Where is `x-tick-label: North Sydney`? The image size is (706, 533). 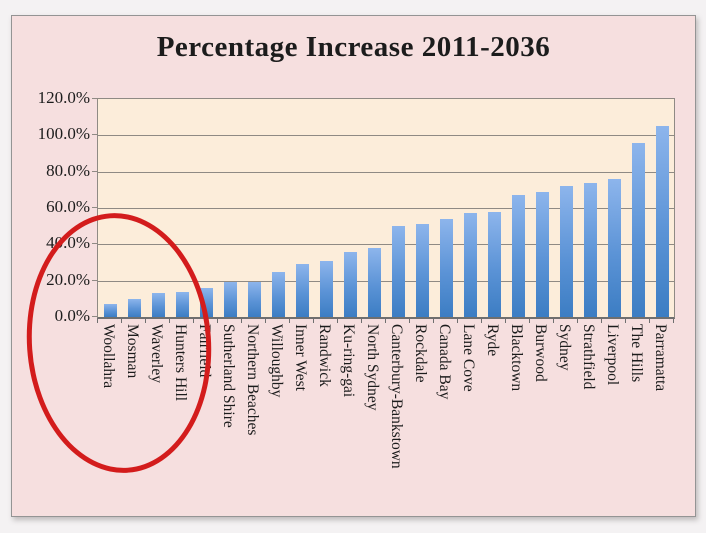 x-tick-label: North Sydney is located at coordinates (372, 367).